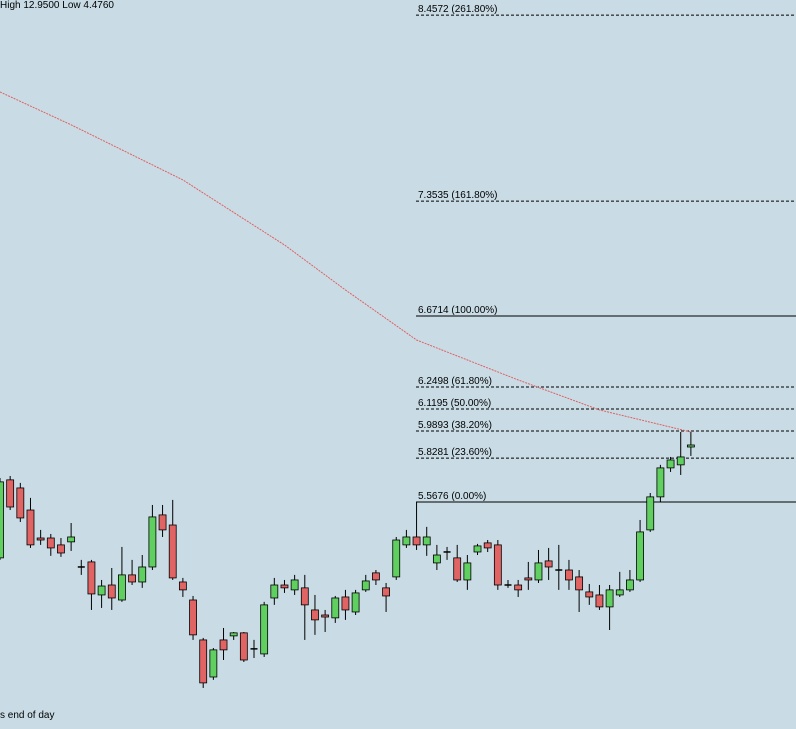 This screenshot has width=796, height=729. Describe the element at coordinates (458, 195) in the screenshot. I see `fib-label: 7.3535 (161.80%)` at that location.